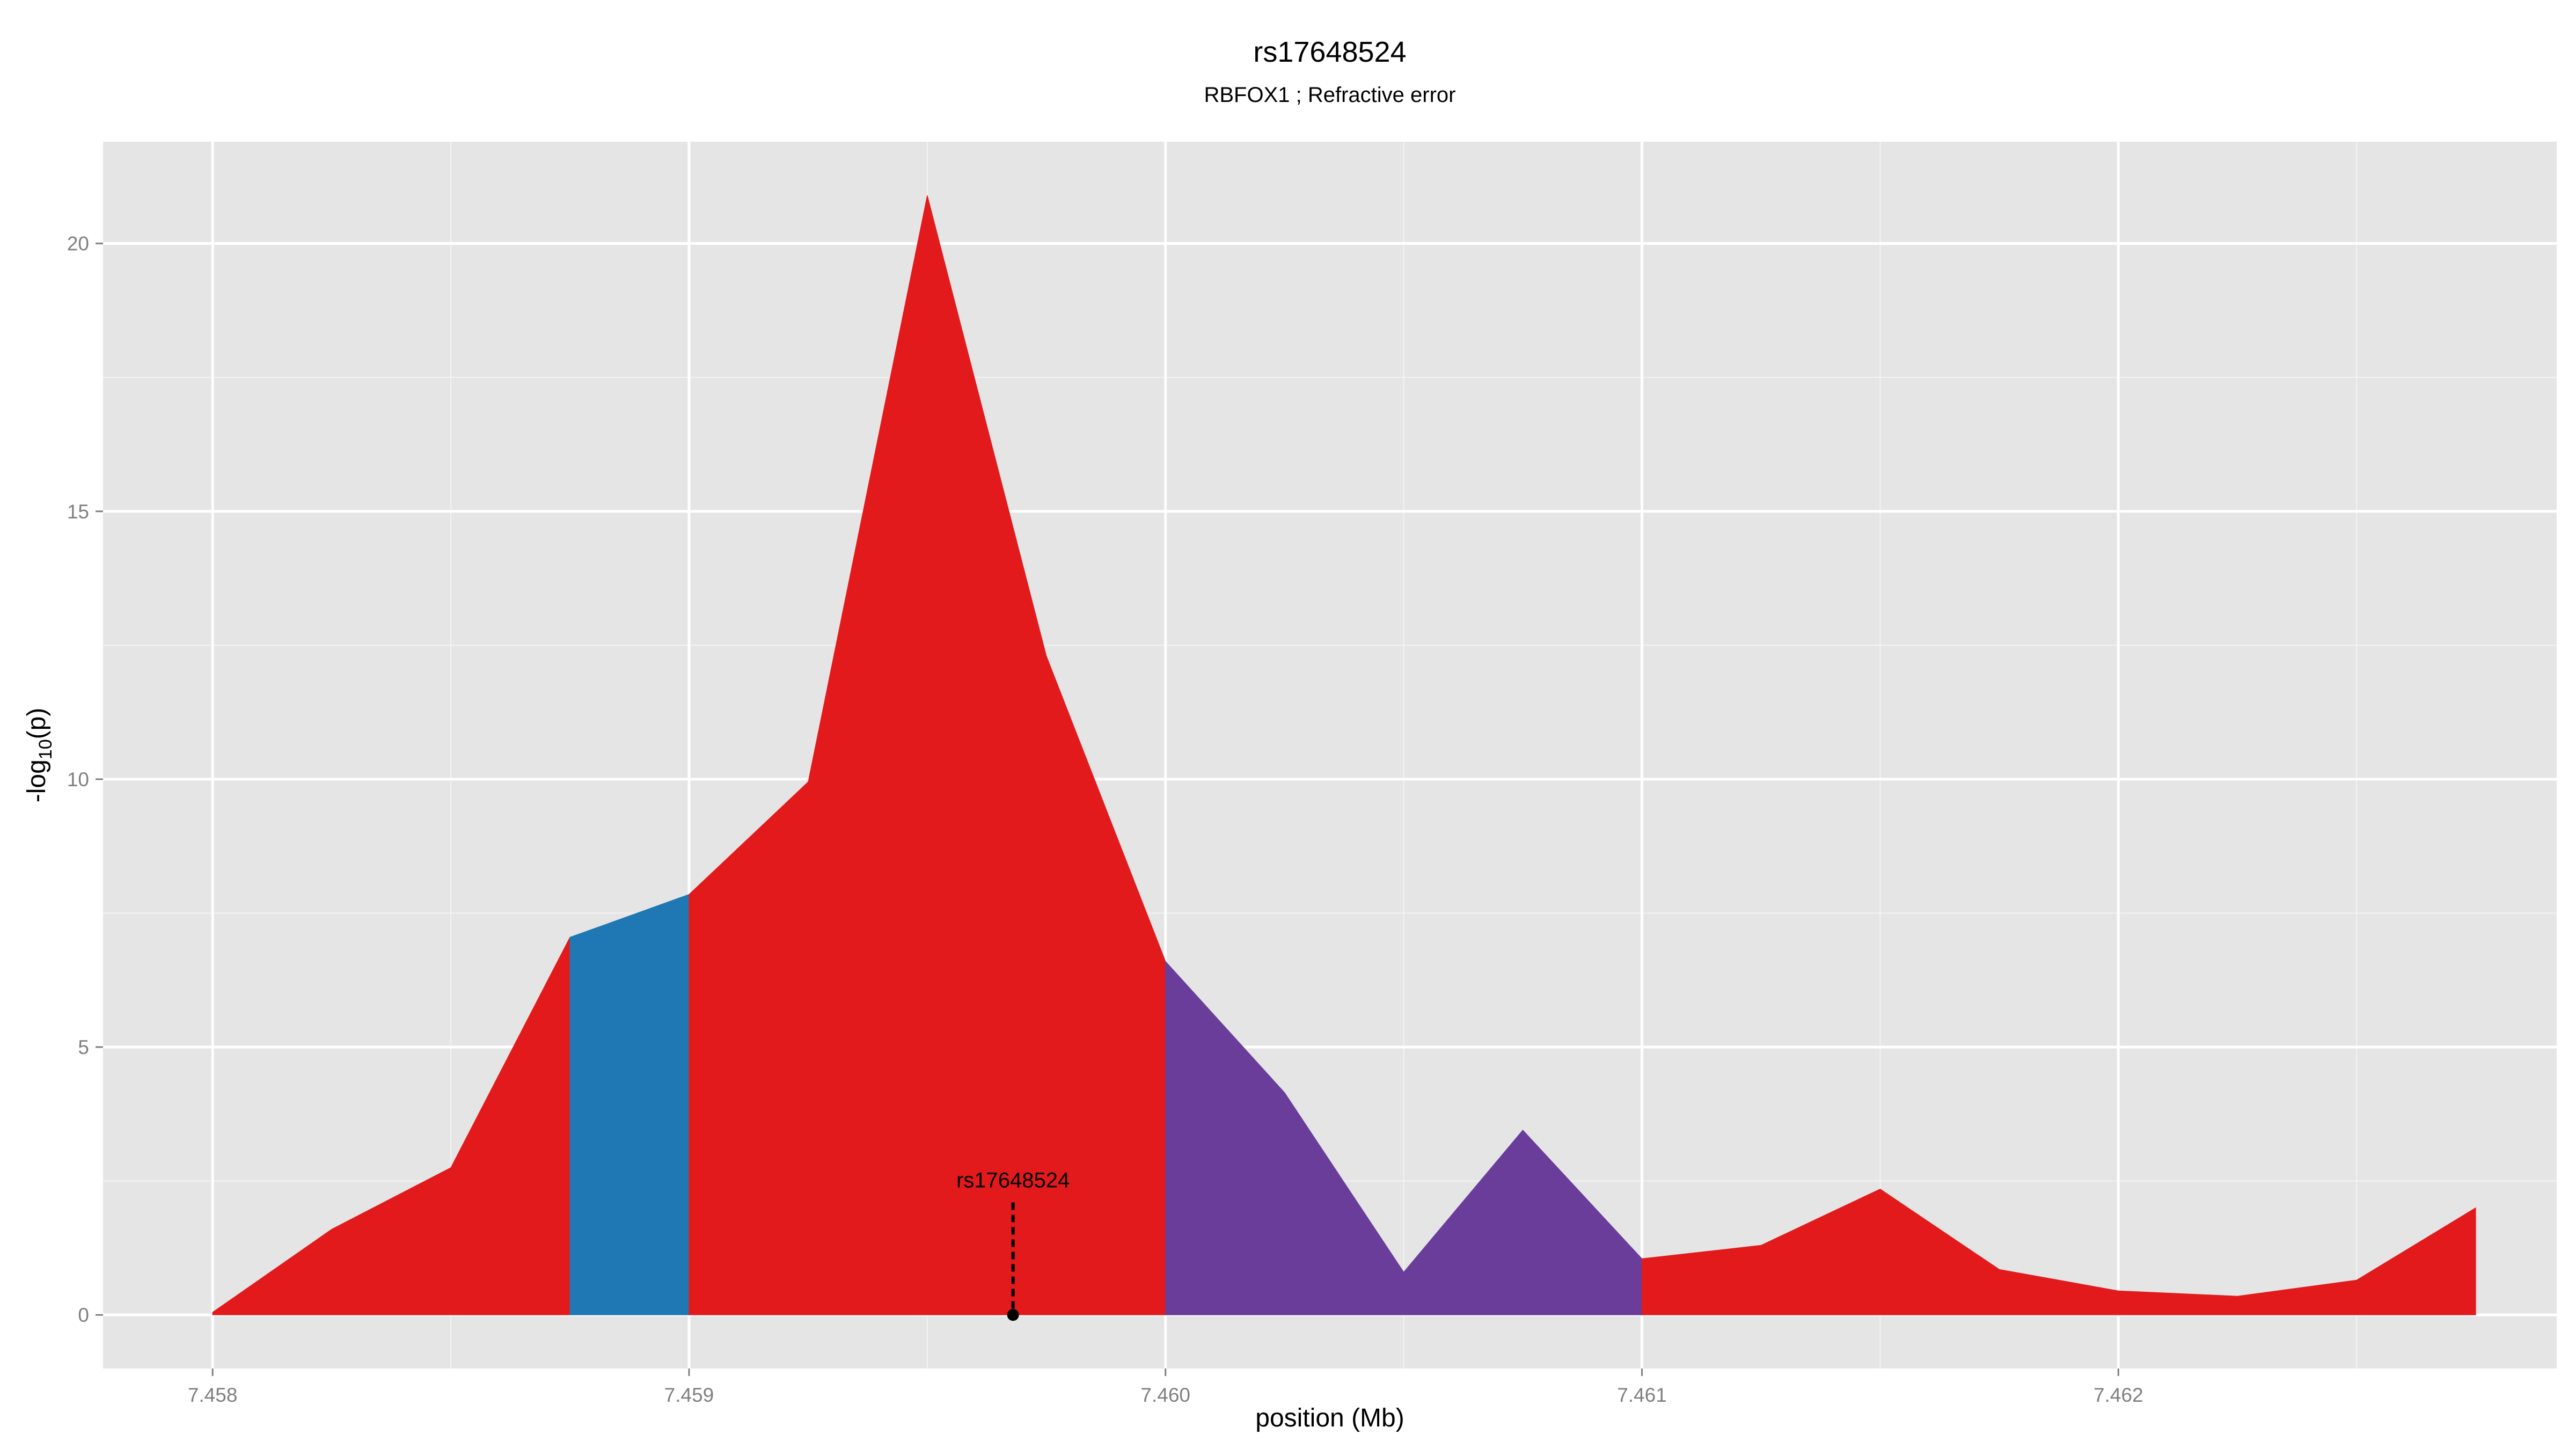 The image size is (2576, 1449). I want to click on x-axis-ticks: 7.458 7.459 7.460 7.461 7.462, so click(1165, 1387).